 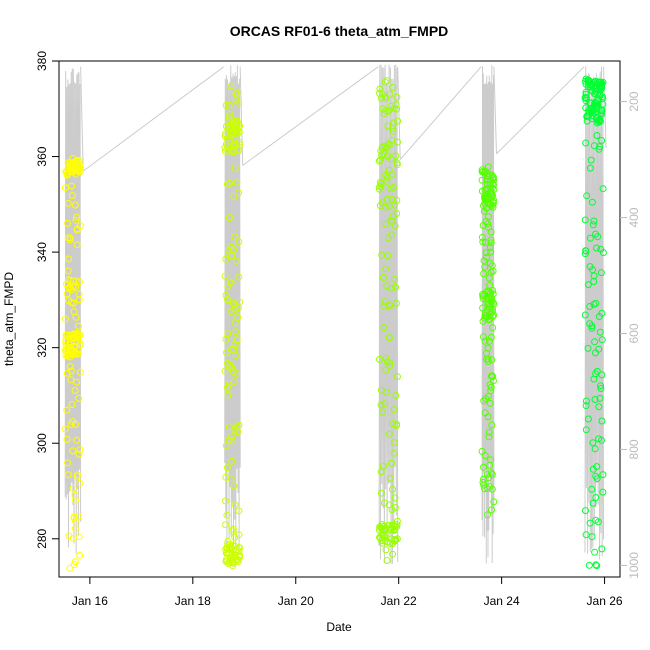 I want to click on y-tick-label: 280, so click(x=42, y=538).